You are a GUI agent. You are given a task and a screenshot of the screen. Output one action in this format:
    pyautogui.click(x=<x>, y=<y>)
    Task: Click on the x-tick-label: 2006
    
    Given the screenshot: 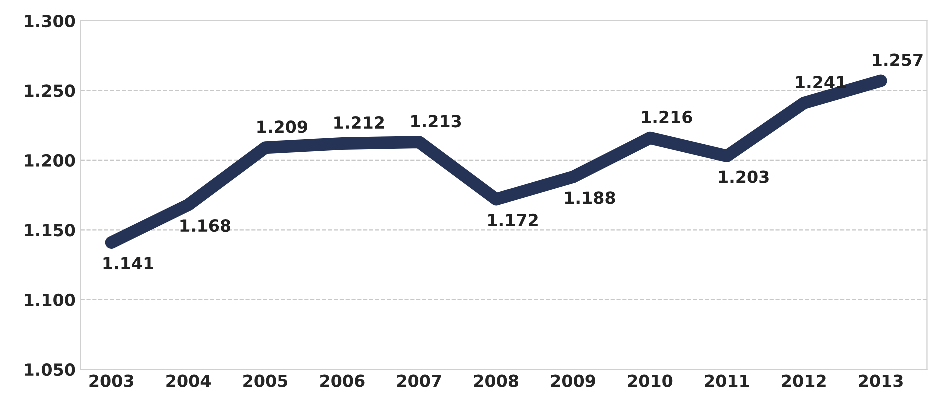 What is the action you would take?
    pyautogui.click(x=342, y=381)
    